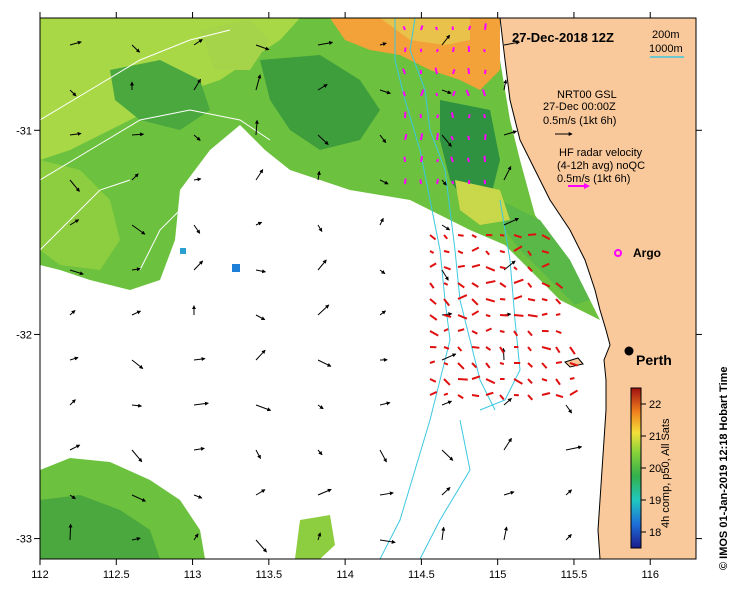  What do you see at coordinates (421, 575) in the screenshot?
I see `lon-tick-label: 114.5` at bounding box center [421, 575].